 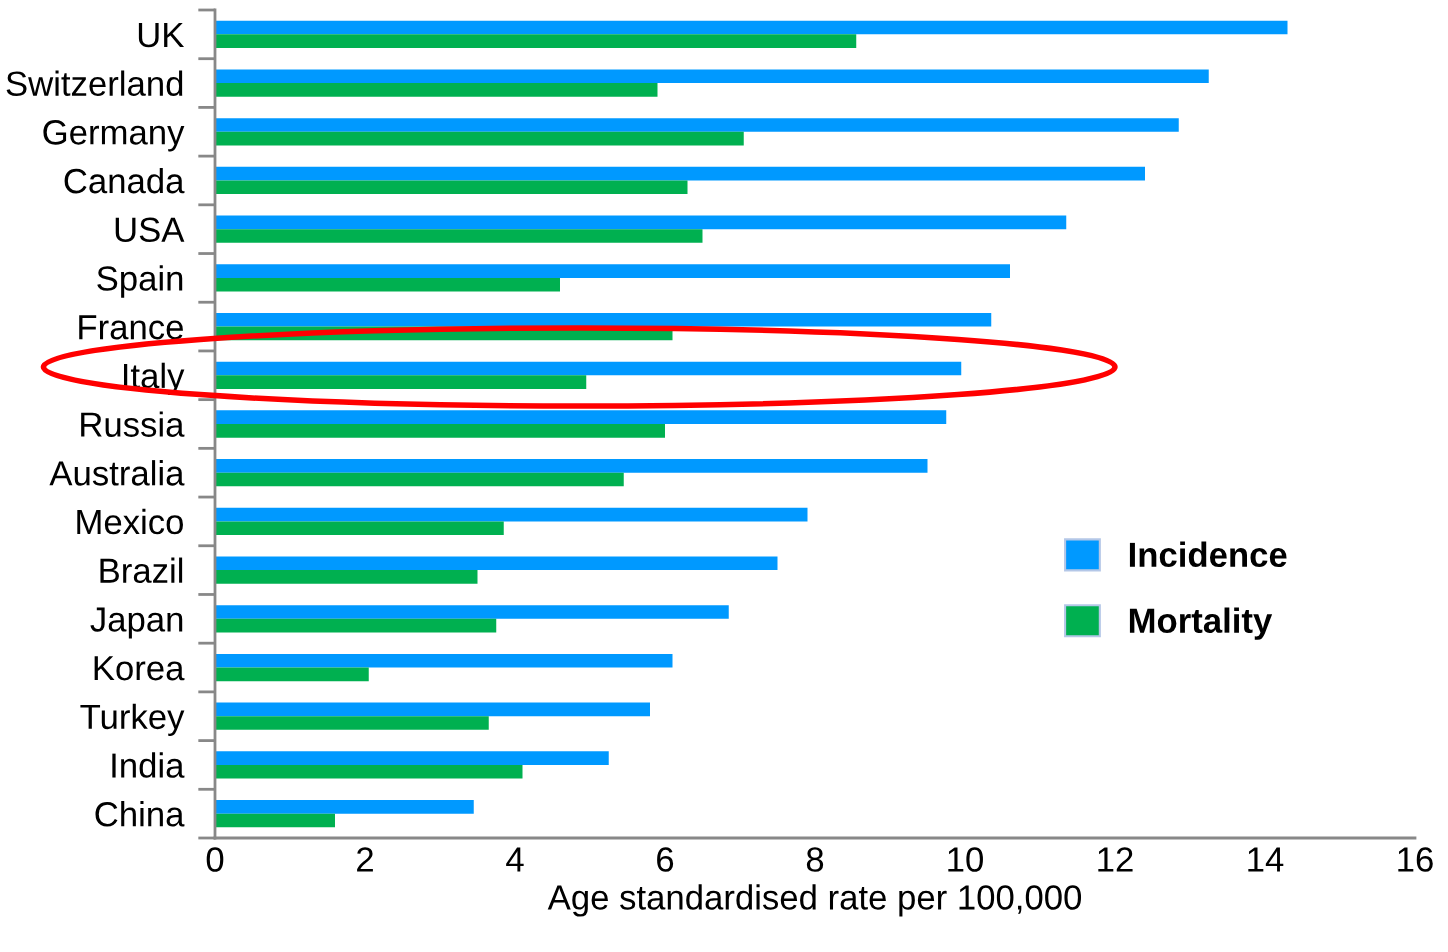 I want to click on y-tick-label: Germany, so click(x=114, y=136).